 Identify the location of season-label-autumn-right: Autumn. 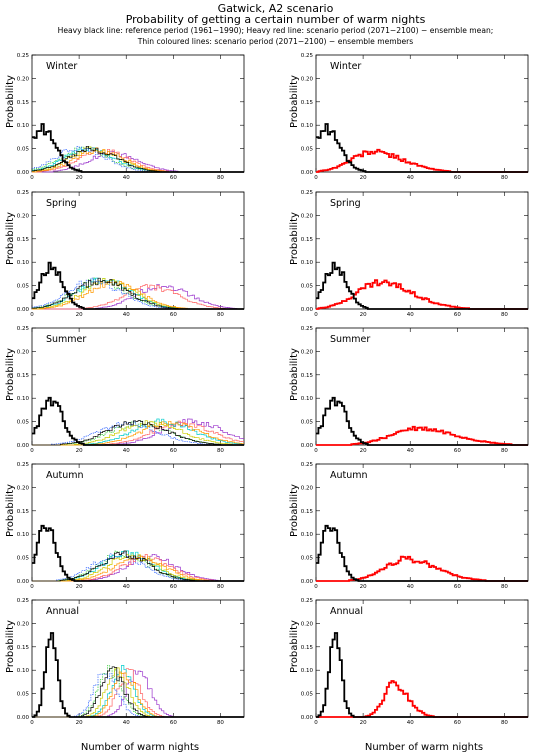
(349, 475).